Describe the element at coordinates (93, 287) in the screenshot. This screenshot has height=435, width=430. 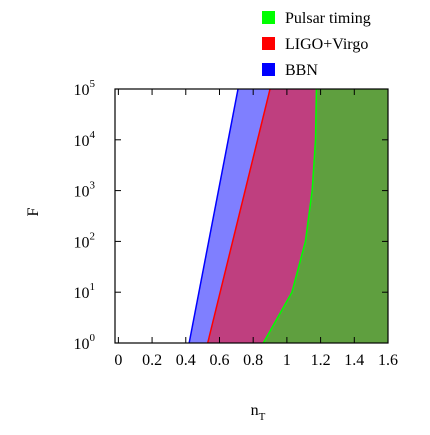
I see `y-tick-exponent: 1` at that location.